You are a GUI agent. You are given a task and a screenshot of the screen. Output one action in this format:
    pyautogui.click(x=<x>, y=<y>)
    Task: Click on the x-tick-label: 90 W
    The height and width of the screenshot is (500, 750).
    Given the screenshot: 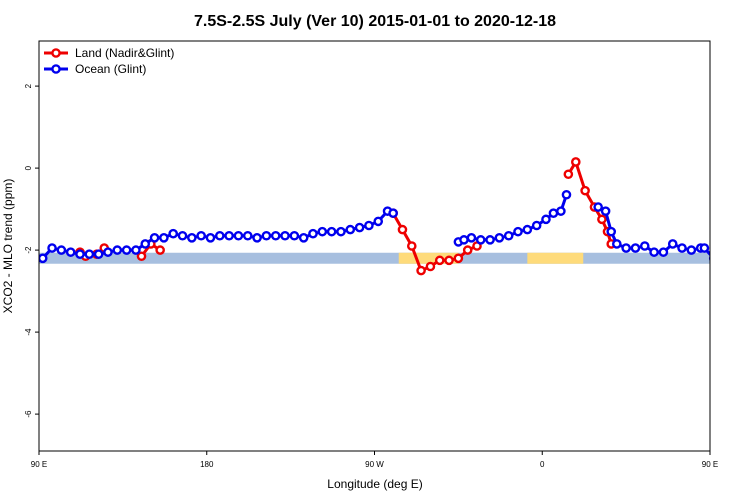 What is the action you would take?
    pyautogui.click(x=374, y=464)
    